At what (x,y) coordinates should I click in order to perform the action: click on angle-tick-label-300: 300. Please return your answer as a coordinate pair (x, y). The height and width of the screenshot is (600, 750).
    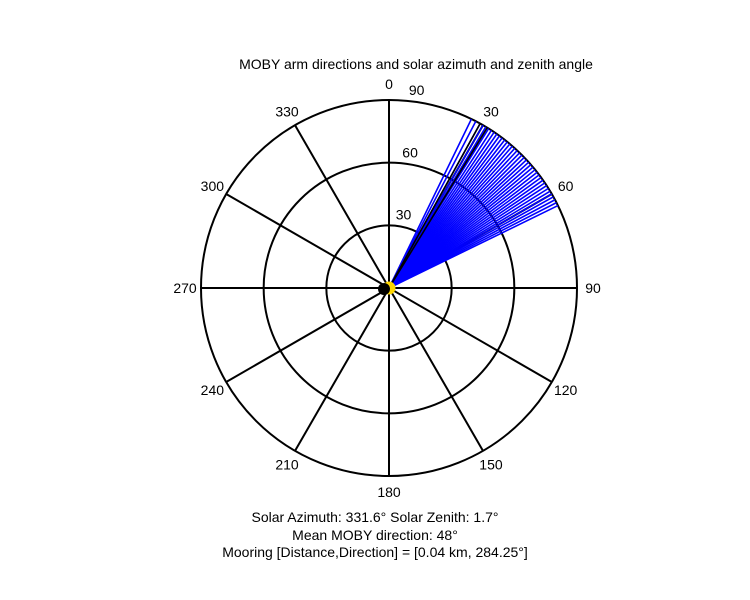
    Looking at the image, I should click on (213, 186).